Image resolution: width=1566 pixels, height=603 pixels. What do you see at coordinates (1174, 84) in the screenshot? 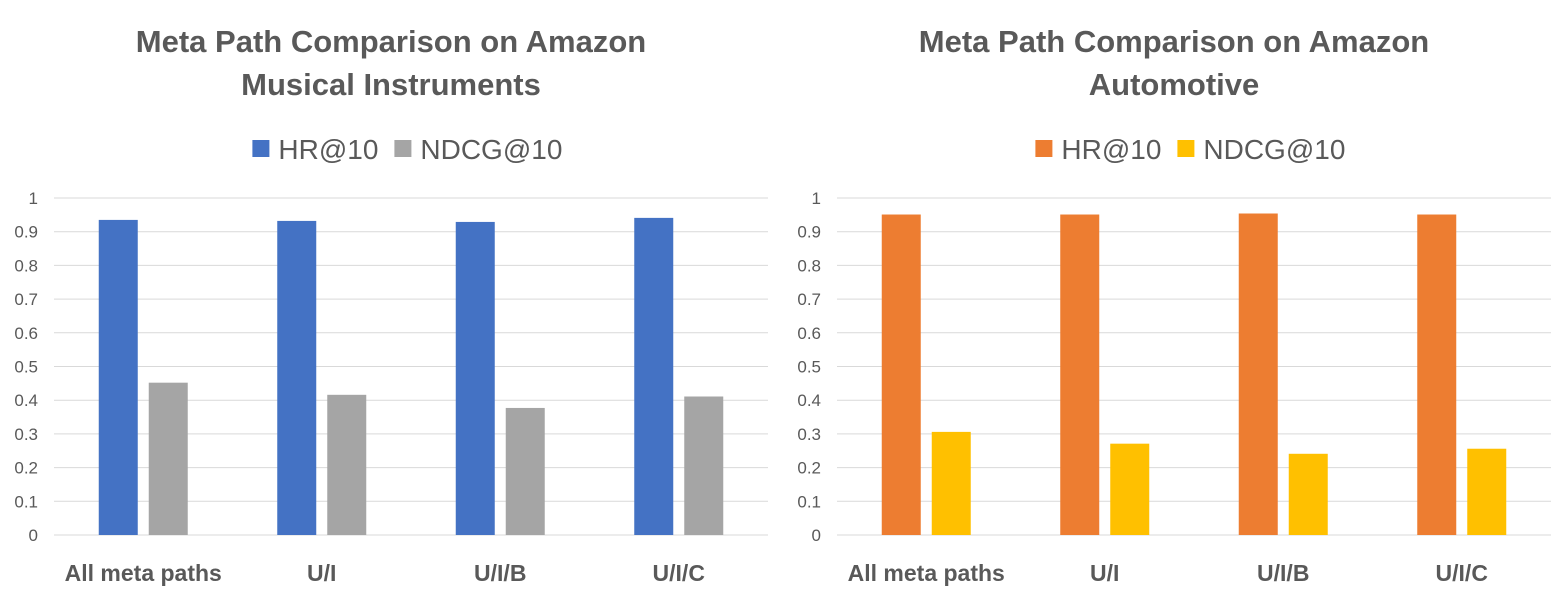
I see `chart-title-line: Automotive` at bounding box center [1174, 84].